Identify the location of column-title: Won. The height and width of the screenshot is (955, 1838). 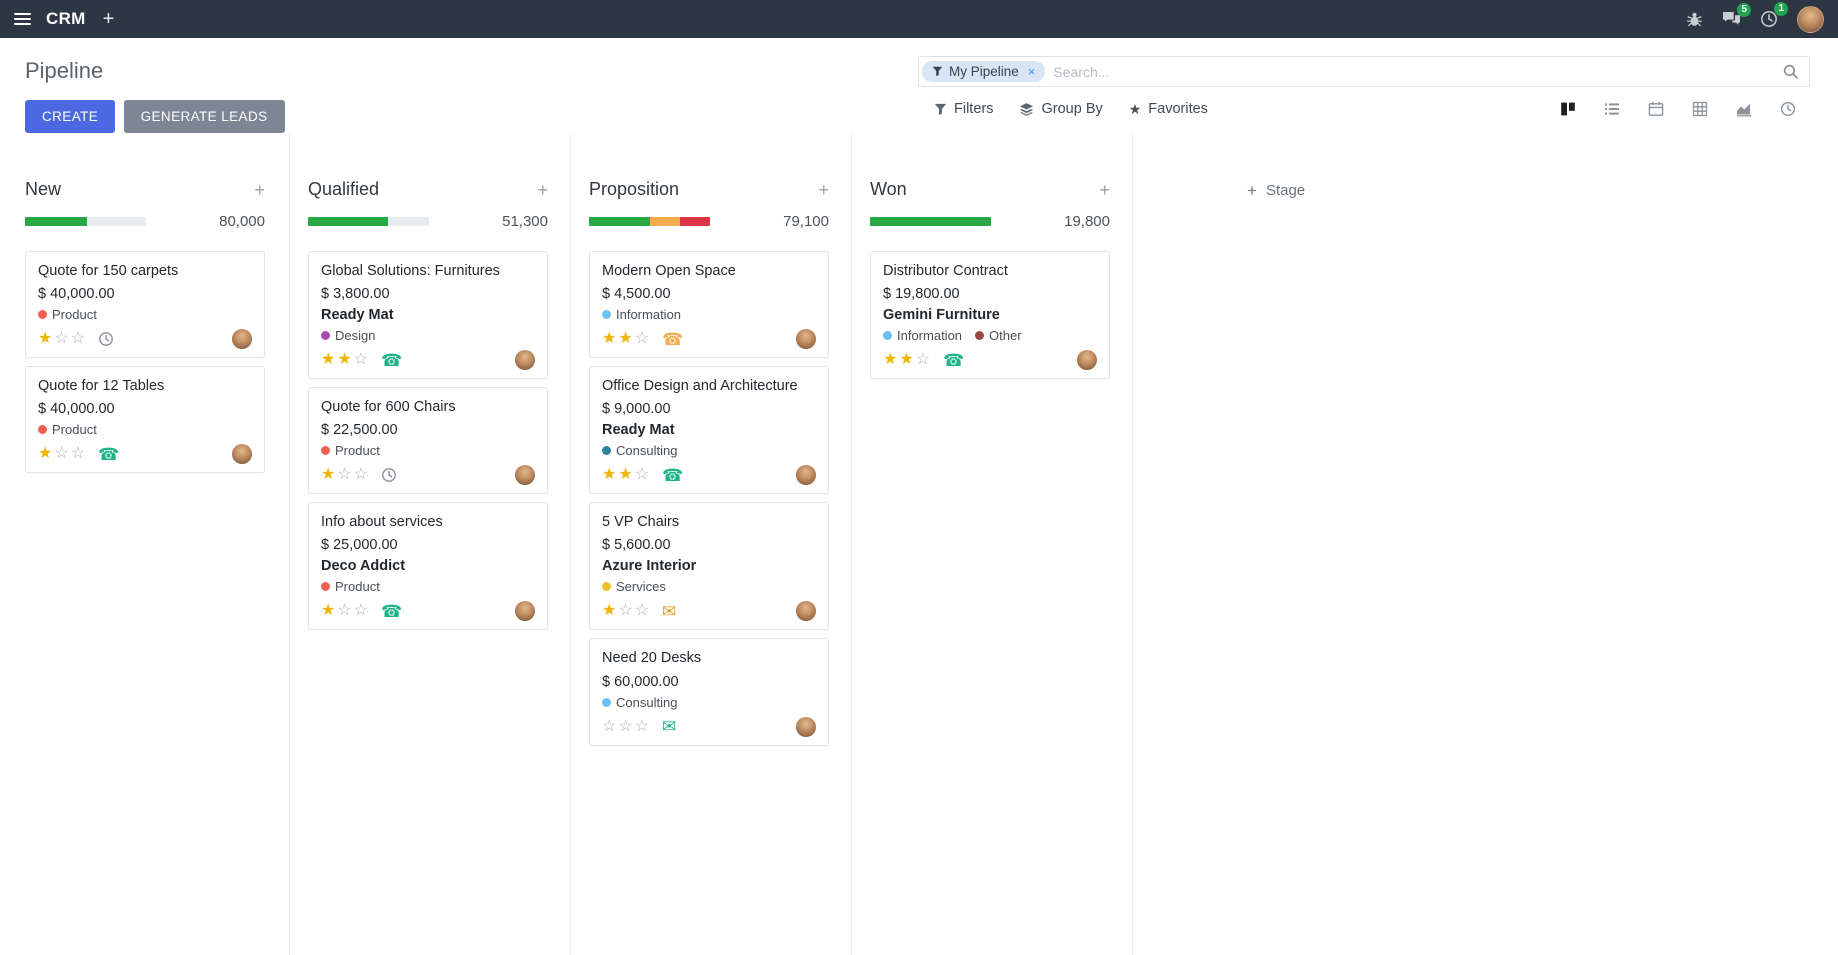
(888, 189).